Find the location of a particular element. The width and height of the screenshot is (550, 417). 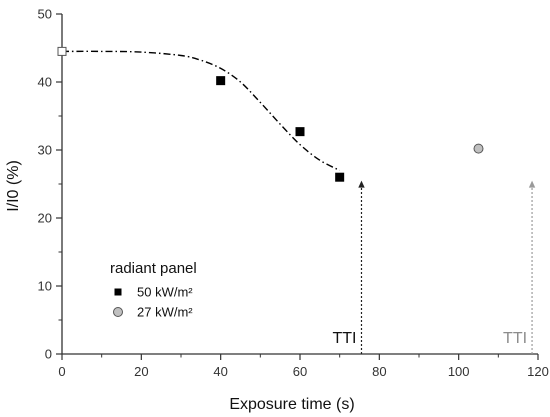

x-tick-label-60: 60 is located at coordinates (300, 371).